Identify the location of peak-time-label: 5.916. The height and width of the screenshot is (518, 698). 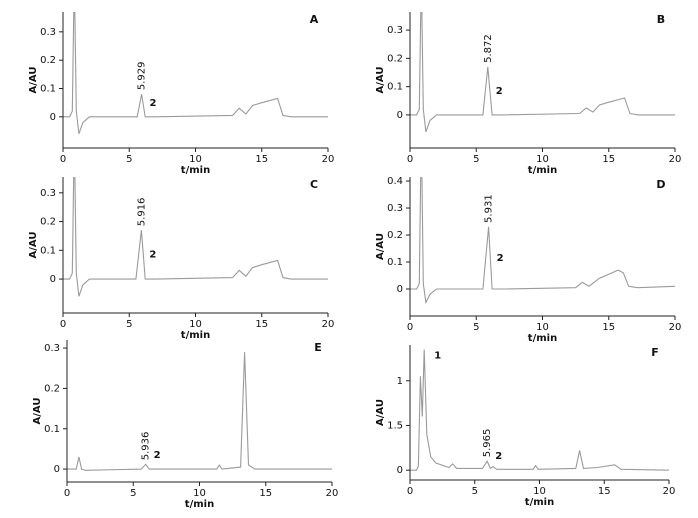
(141, 212).